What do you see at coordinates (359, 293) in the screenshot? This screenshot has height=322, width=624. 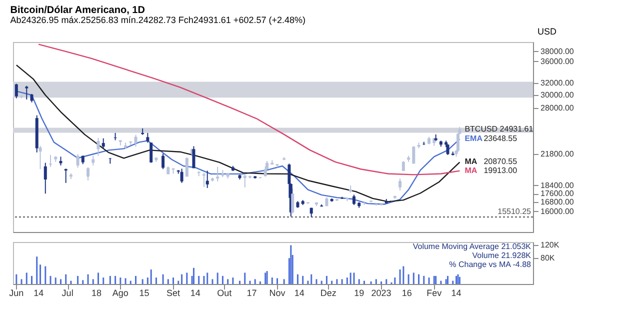 I see `x-tick-label: 19` at bounding box center [359, 293].